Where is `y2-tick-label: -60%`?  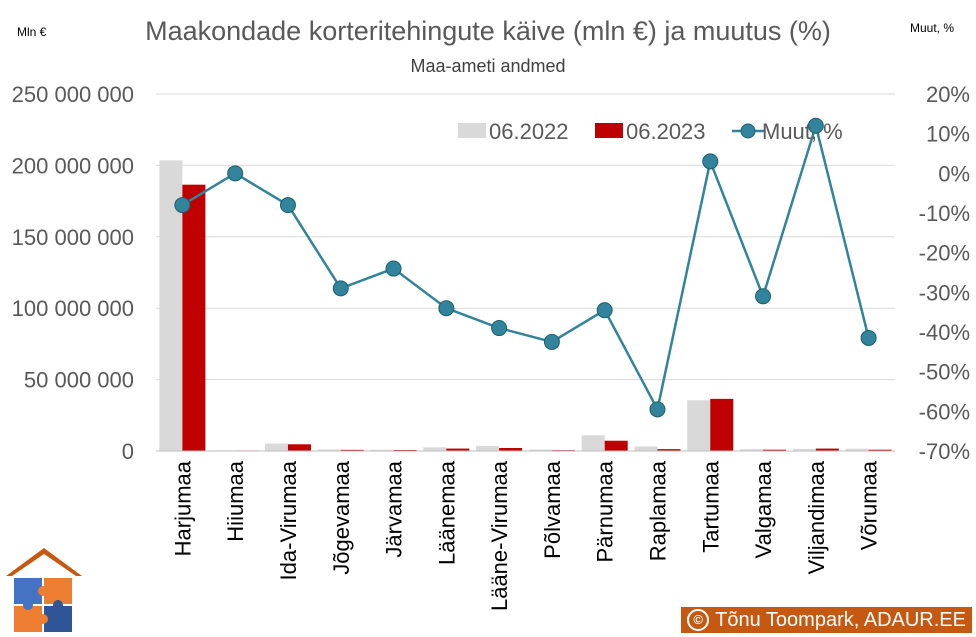
y2-tick-label: -60% is located at coordinates (944, 411).